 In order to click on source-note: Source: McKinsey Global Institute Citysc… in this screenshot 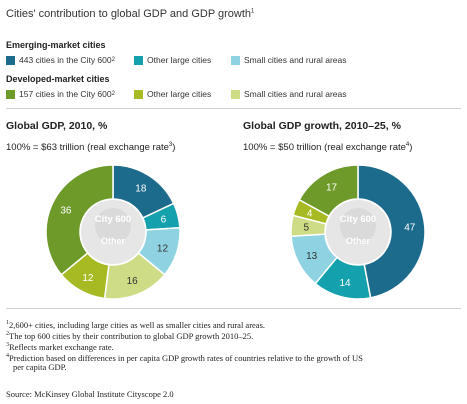, I will do `click(90, 394)`.